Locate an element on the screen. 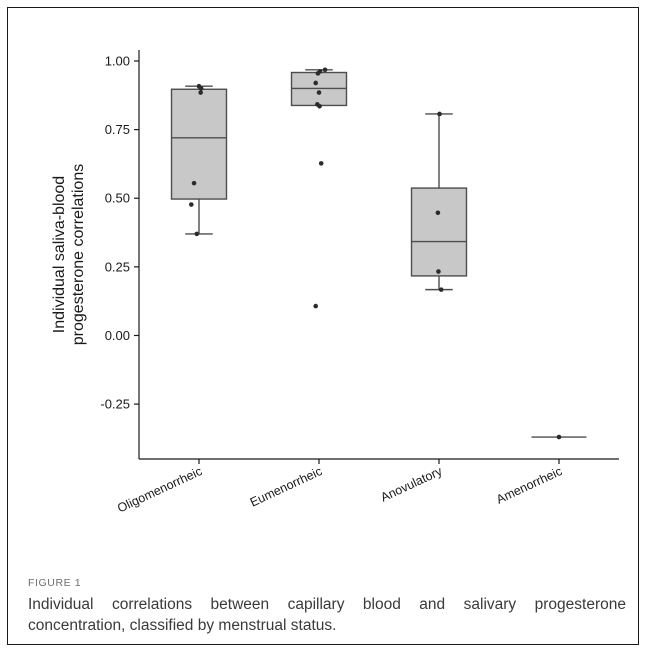 Image resolution: width=648 pixels, height=655 pixels. x-tick-label: Eumenorrheic is located at coordinates (286, 487).